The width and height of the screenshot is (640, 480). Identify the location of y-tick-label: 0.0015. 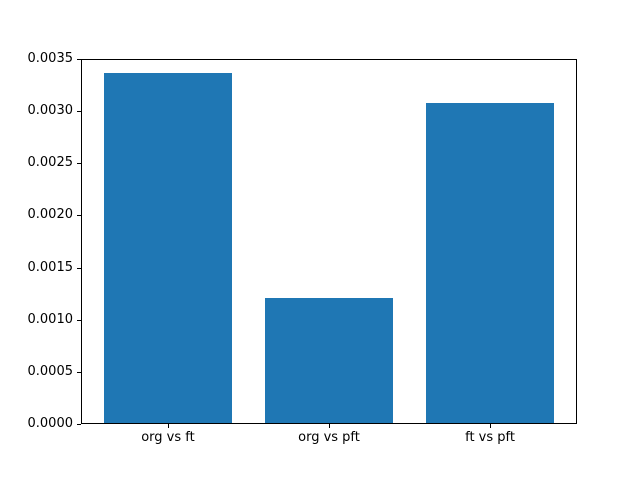
(50, 267).